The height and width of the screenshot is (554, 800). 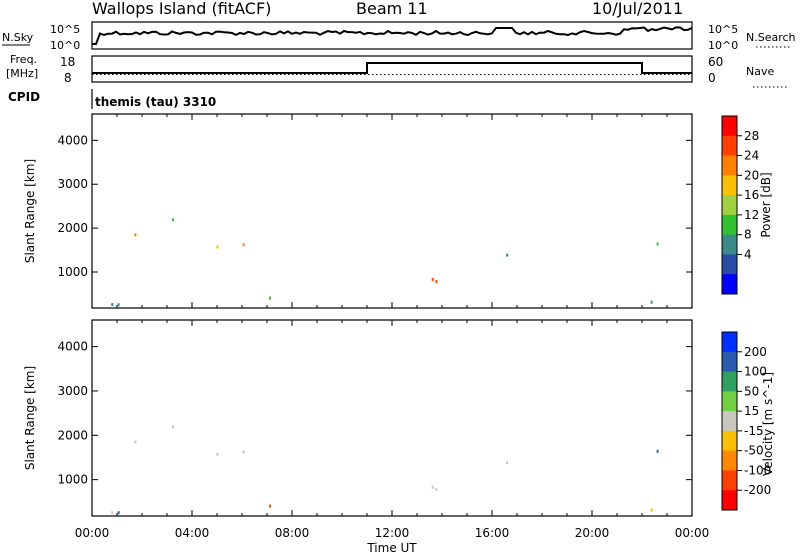 I want to click on colorbar-tick-label: -200, so click(x=757, y=490).